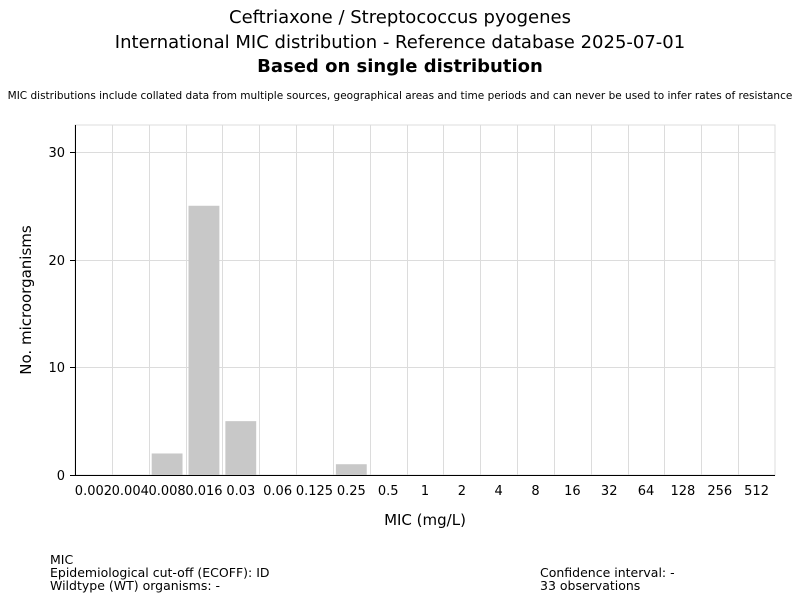 This screenshot has width=800, height=600. Describe the element at coordinates (590, 585) in the screenshot. I see `footer-observations: 33 observations` at that location.